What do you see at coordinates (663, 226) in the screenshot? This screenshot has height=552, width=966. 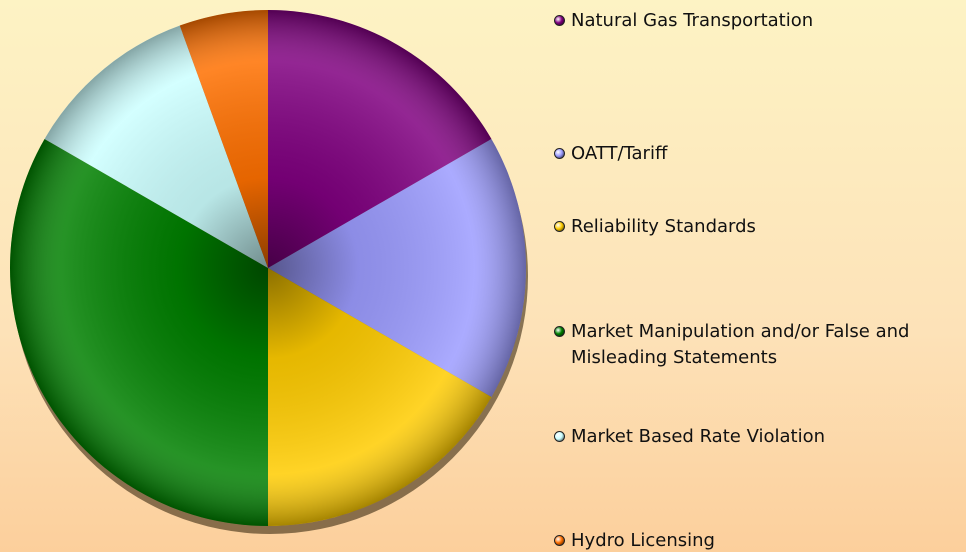 I see `legend-label: Reliability Standards` at bounding box center [663, 226].